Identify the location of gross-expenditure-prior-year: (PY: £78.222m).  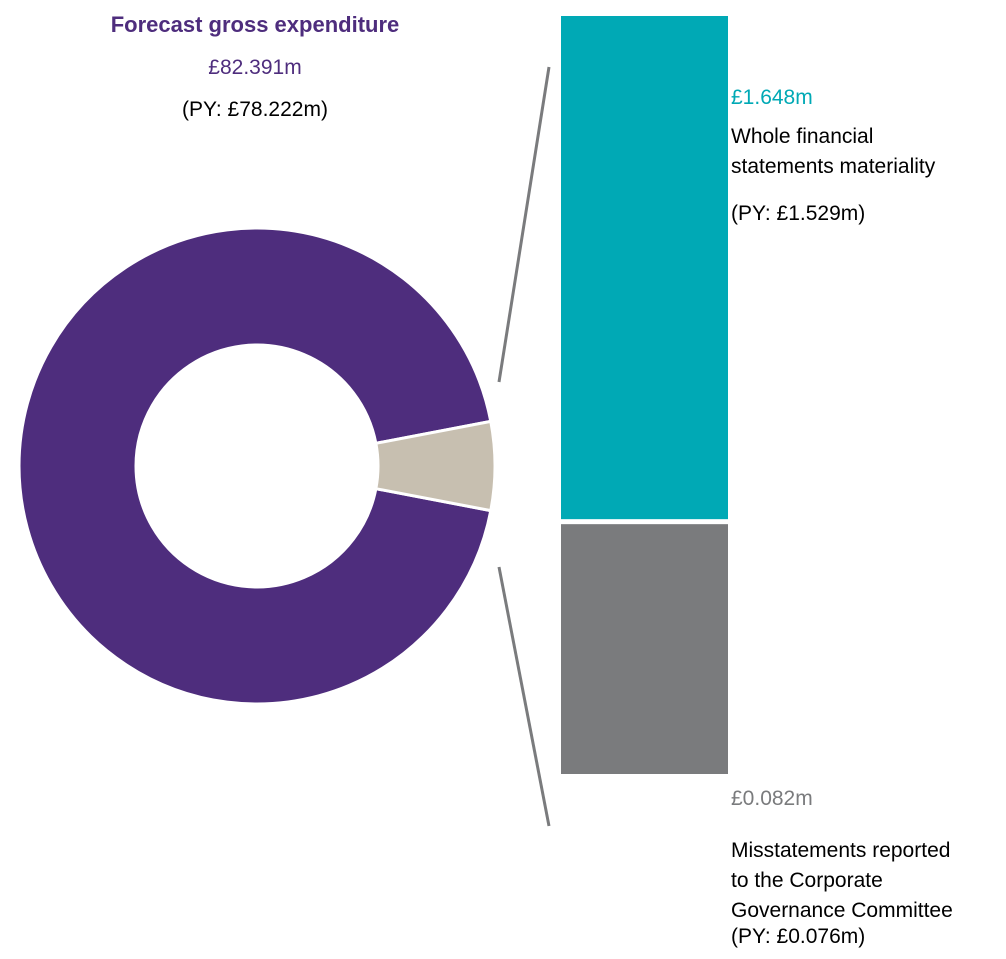
(255, 110).